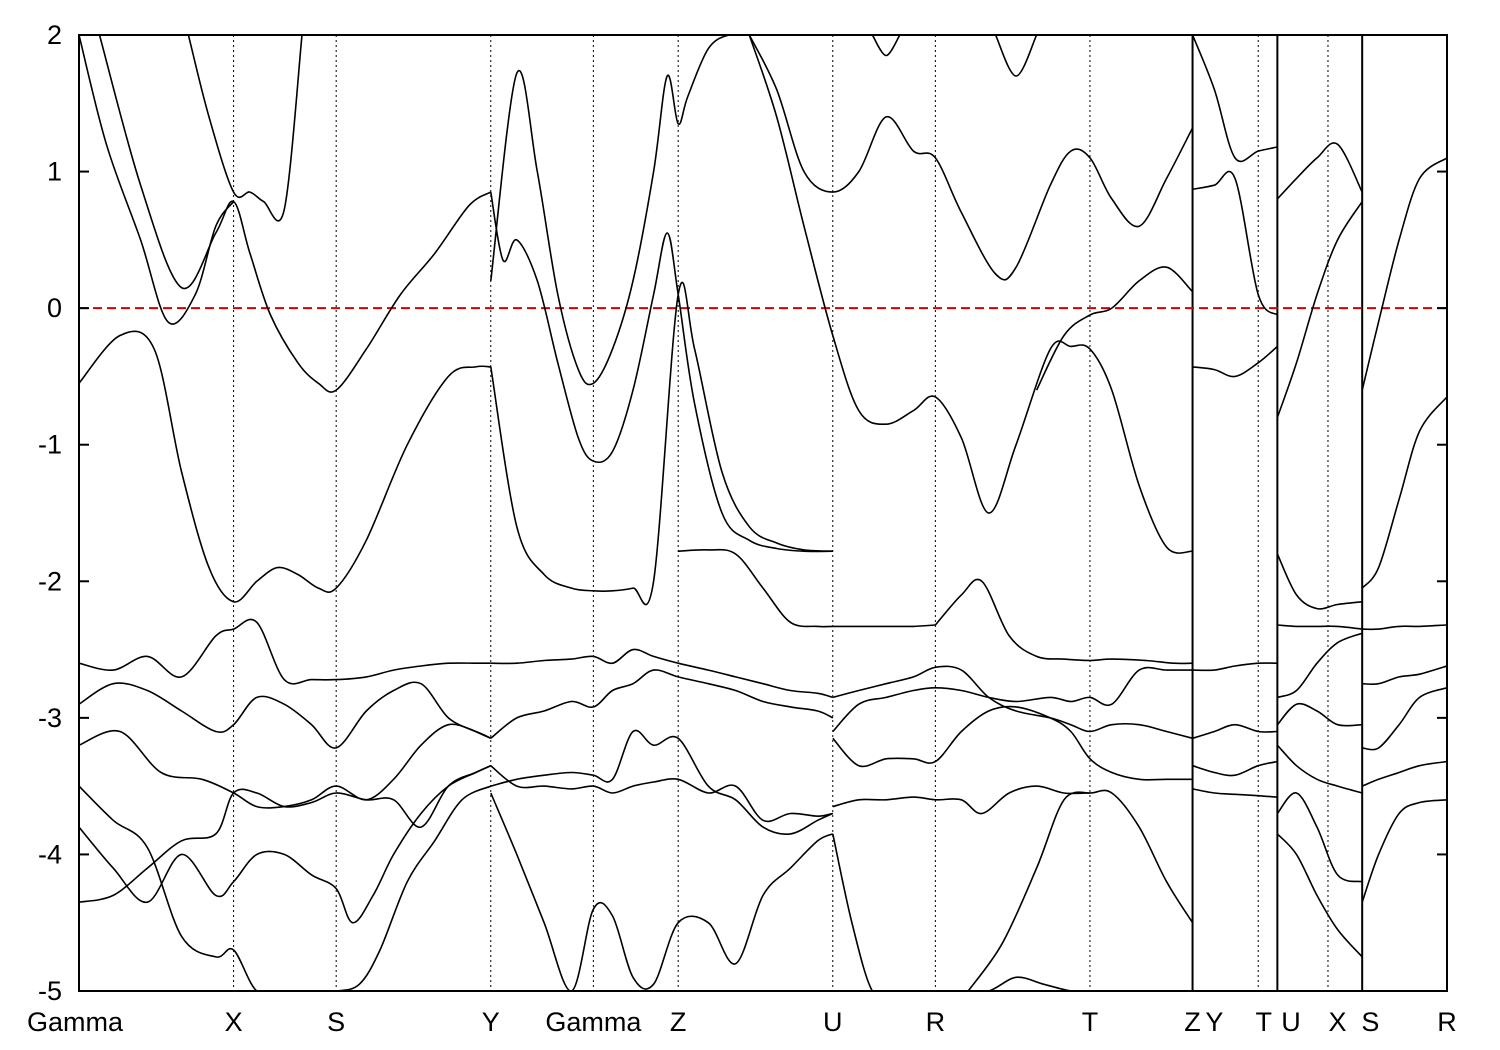 The height and width of the screenshot is (1050, 1500). Describe the element at coordinates (54, 35) in the screenshot. I see `y-tick-label: 2` at that location.